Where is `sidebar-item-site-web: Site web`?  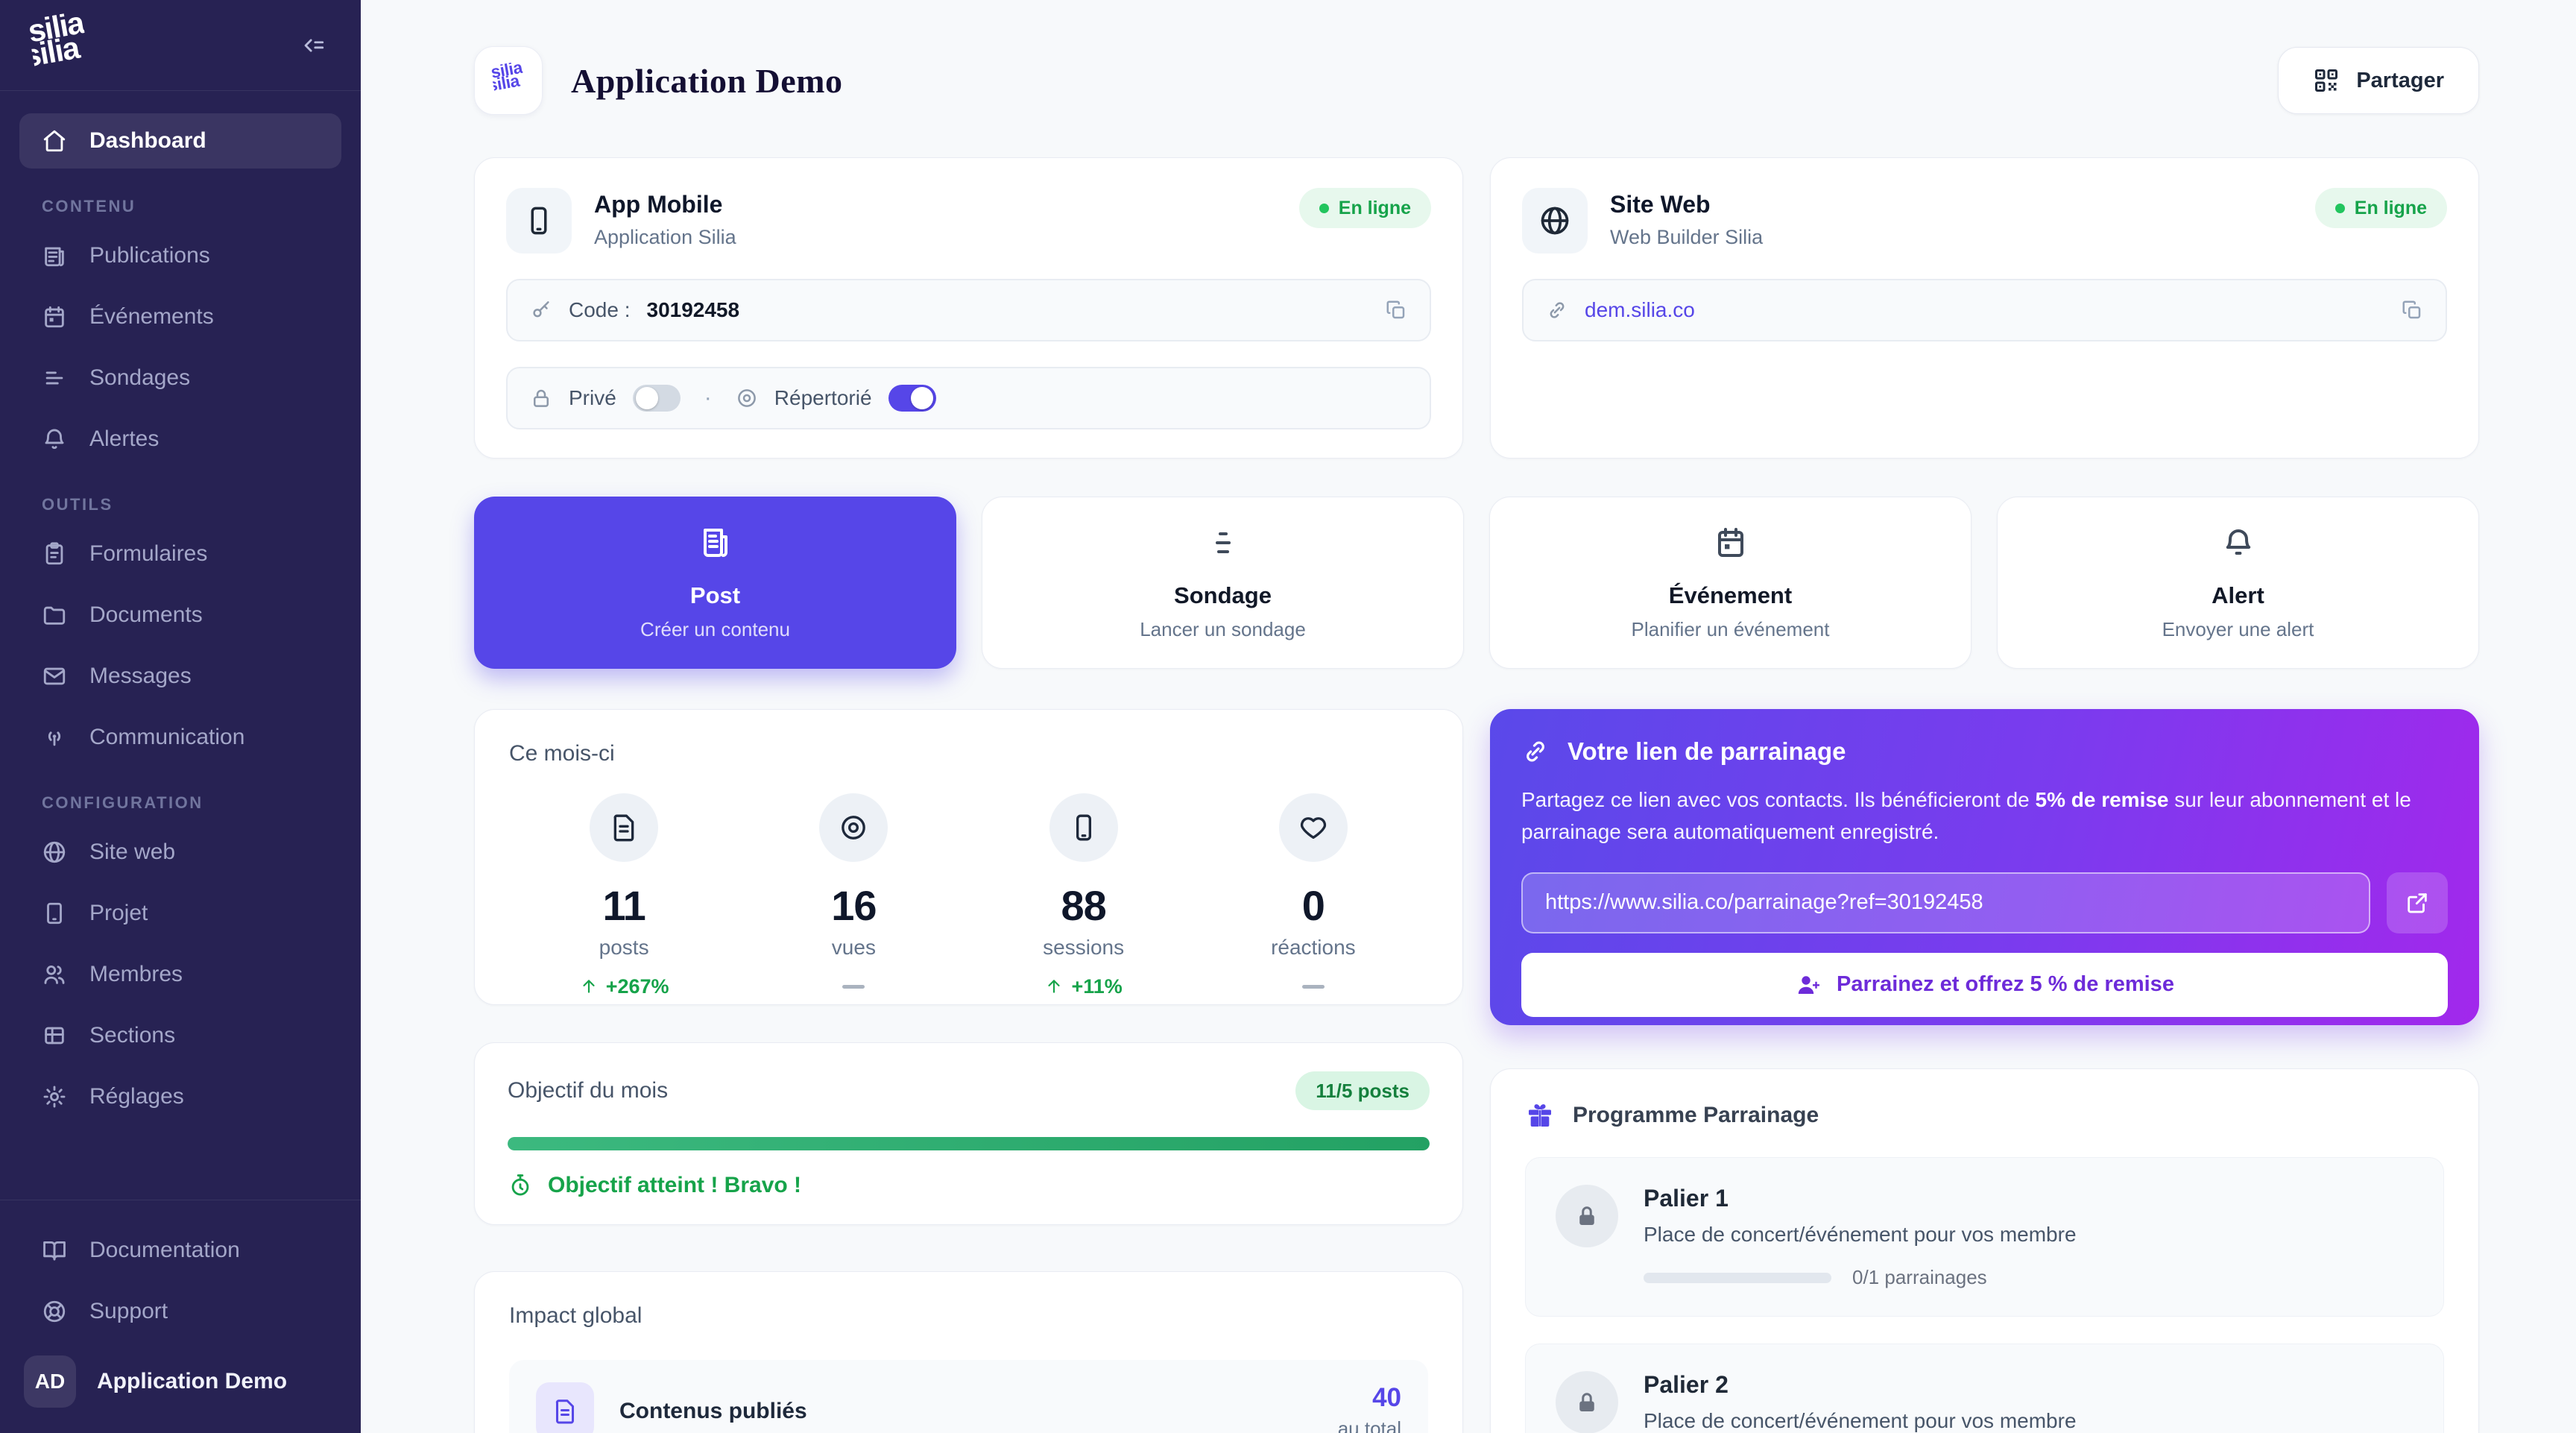 sidebar-item-site-web: Site web is located at coordinates (180, 853).